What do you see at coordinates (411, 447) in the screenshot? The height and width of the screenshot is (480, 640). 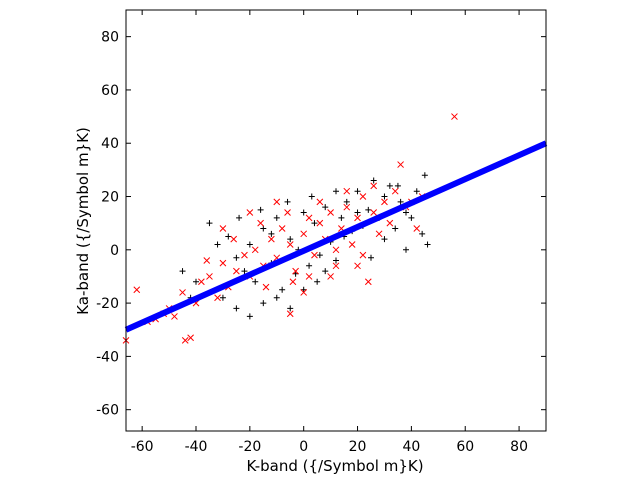 I see `x-tick-label: 40` at bounding box center [411, 447].